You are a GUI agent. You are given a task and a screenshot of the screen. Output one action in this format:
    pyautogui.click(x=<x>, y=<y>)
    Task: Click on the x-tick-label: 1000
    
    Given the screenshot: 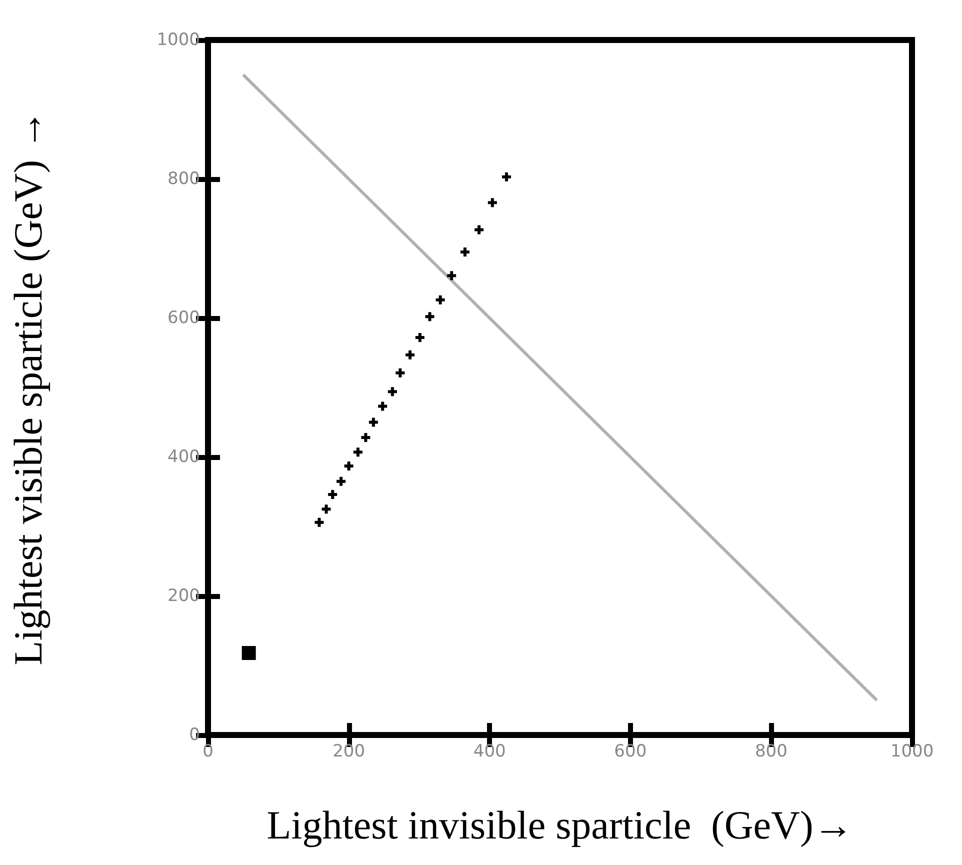 What is the action you would take?
    pyautogui.click(x=912, y=752)
    